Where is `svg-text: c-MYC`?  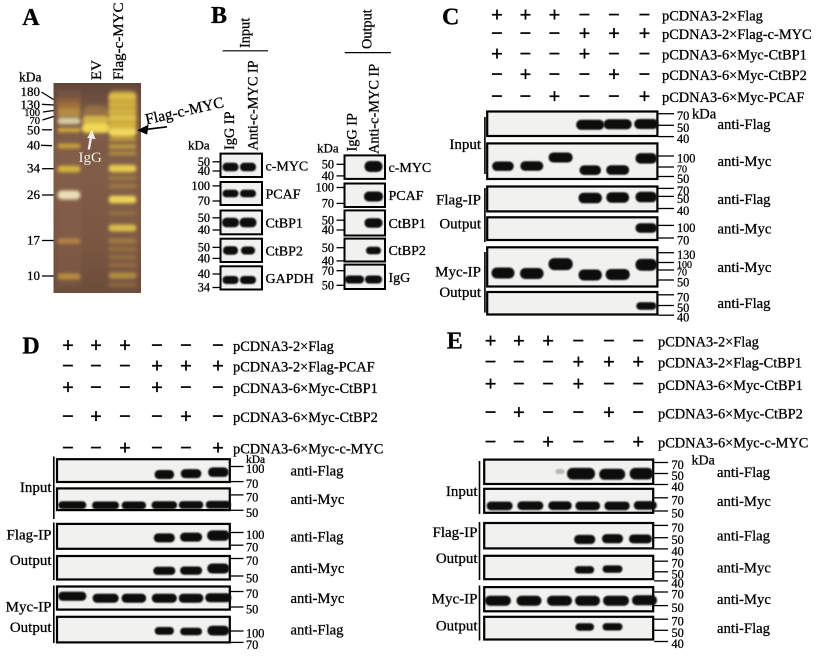 svg-text: c-MYC is located at coordinates (287, 166).